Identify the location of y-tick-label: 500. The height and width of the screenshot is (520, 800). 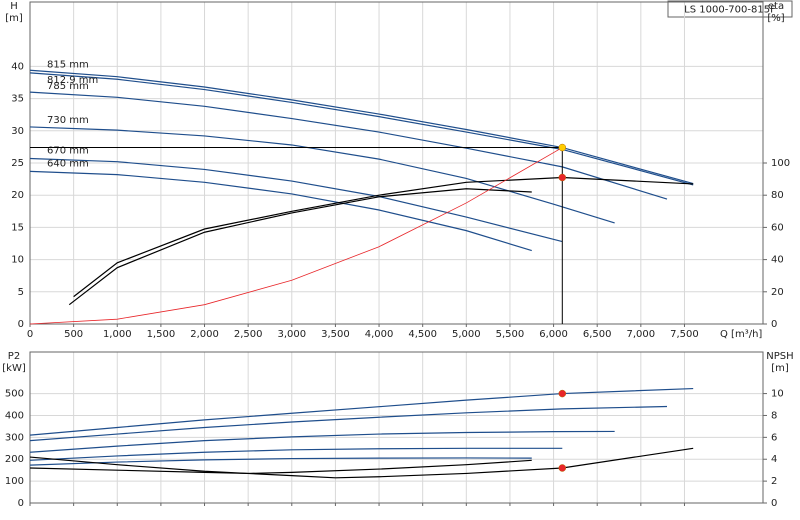
(14, 394).